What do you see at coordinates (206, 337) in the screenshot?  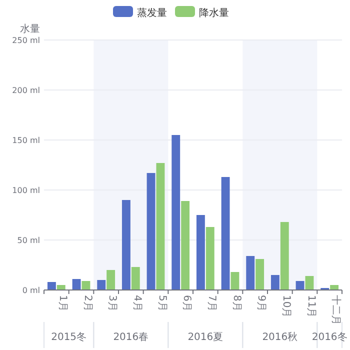 I see `text: 2016夏` at bounding box center [206, 337].